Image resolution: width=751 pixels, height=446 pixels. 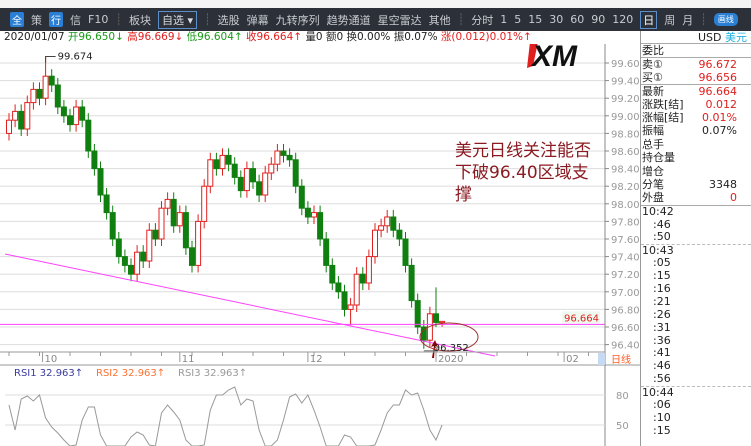 What do you see at coordinates (449, 337) in the screenshot?
I see `highlight-ellipse` at bounding box center [449, 337].